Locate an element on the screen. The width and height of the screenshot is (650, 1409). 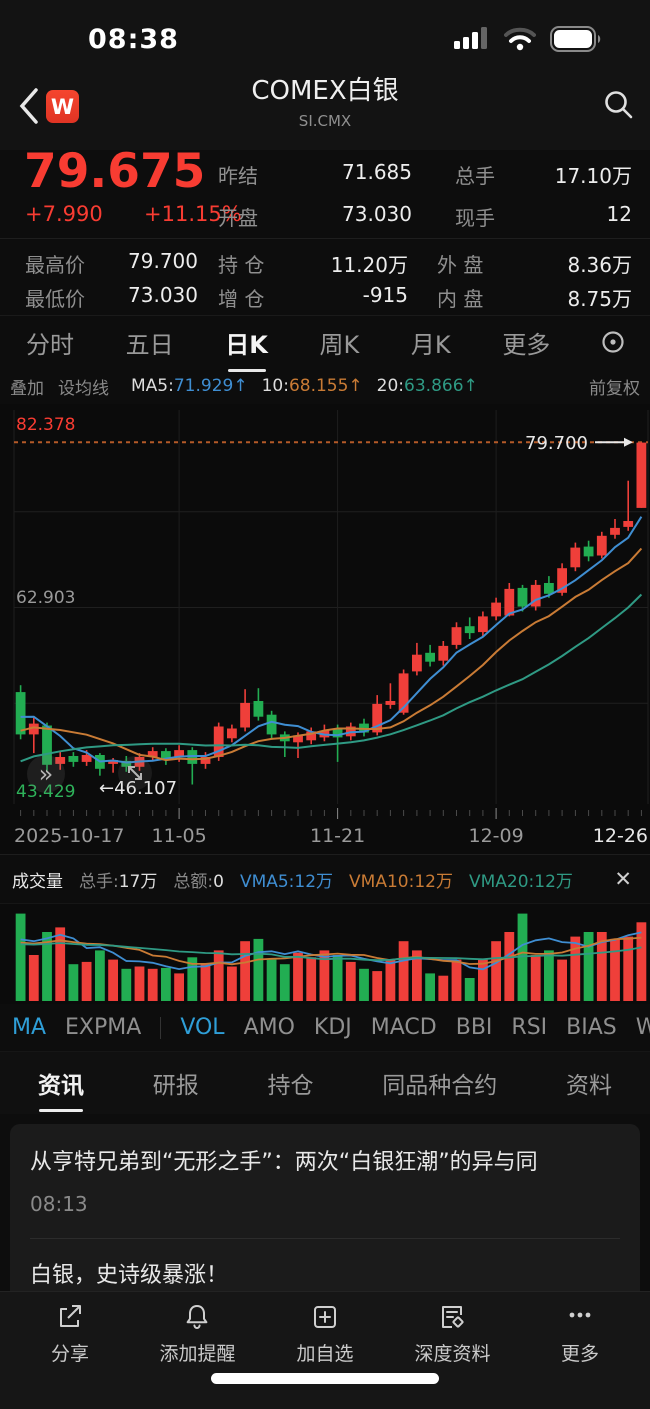
indicator-tab-bbi: BBI is located at coordinates (474, 1027).